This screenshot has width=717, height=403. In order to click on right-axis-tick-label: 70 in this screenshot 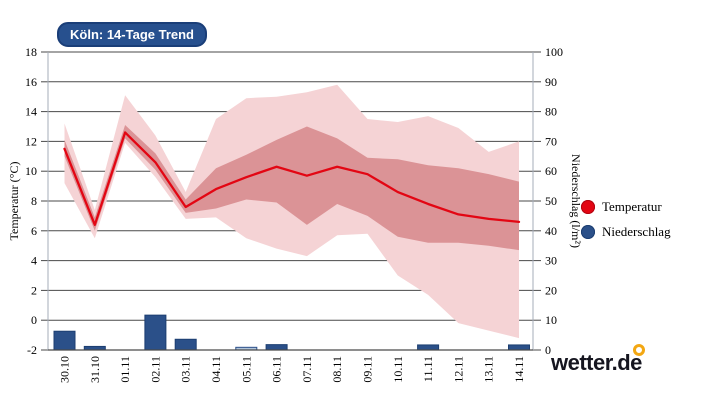, I will do `click(551, 141)`.